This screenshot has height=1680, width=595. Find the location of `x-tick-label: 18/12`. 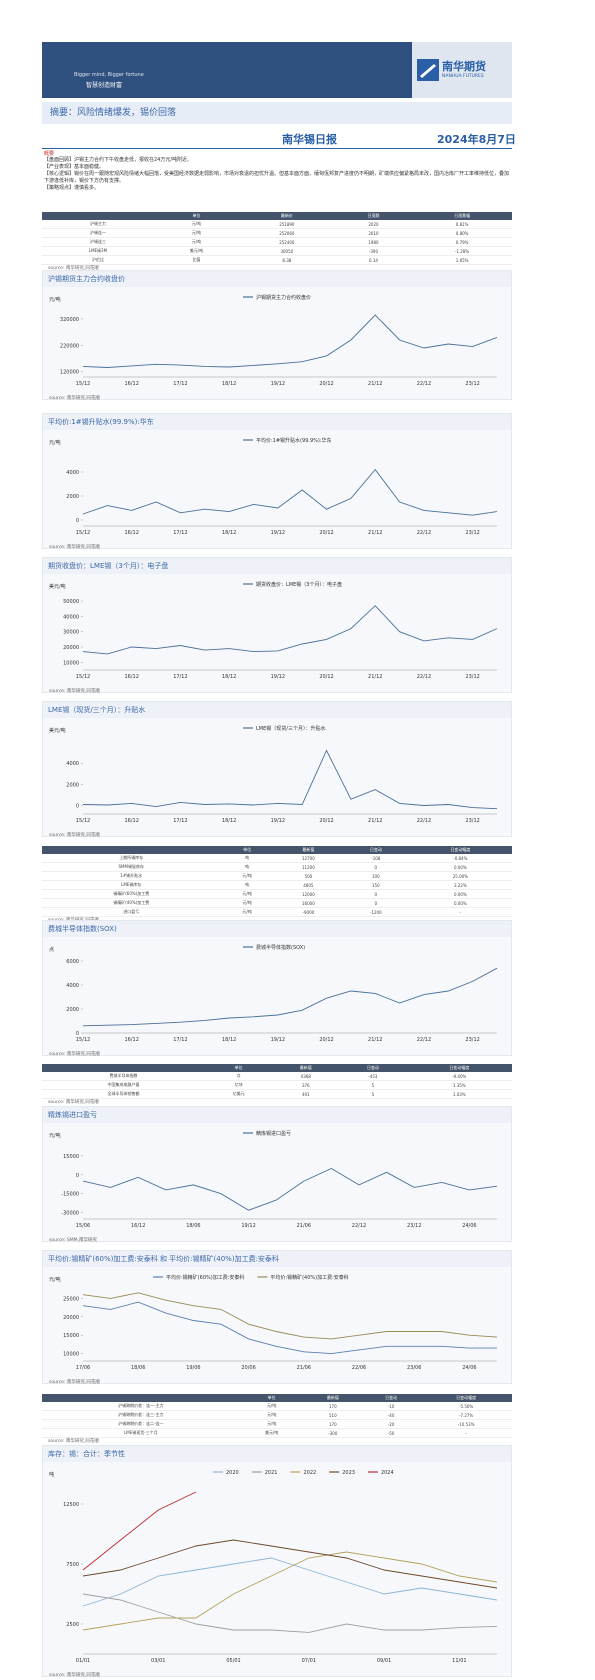

x-tick-label: 18/12 is located at coordinates (229, 821).